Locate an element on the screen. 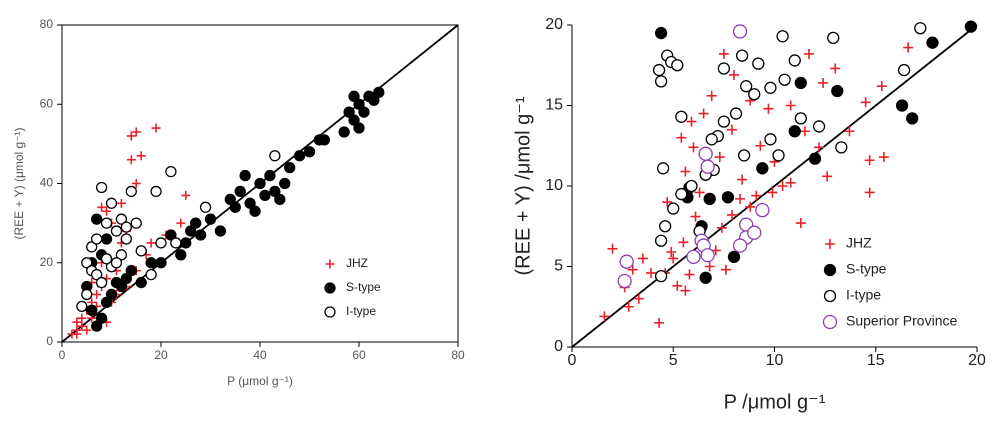 The height and width of the screenshot is (438, 1000). x-axis-label: P (μmol g⁻¹) is located at coordinates (260, 381).